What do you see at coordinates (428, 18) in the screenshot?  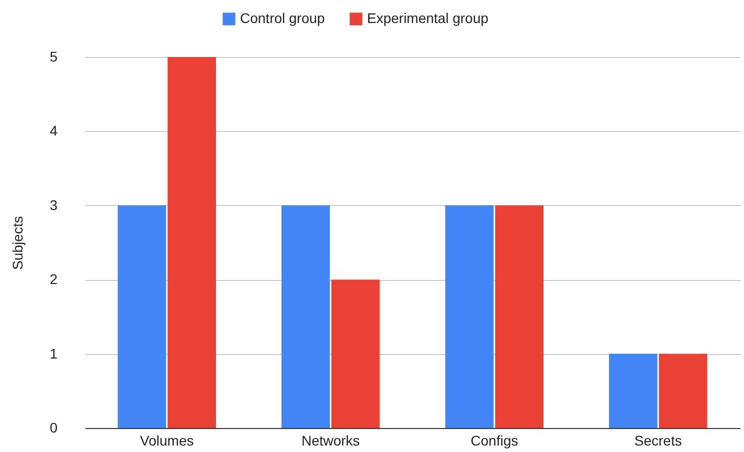 I see `legend-label: Experimental group` at bounding box center [428, 18].